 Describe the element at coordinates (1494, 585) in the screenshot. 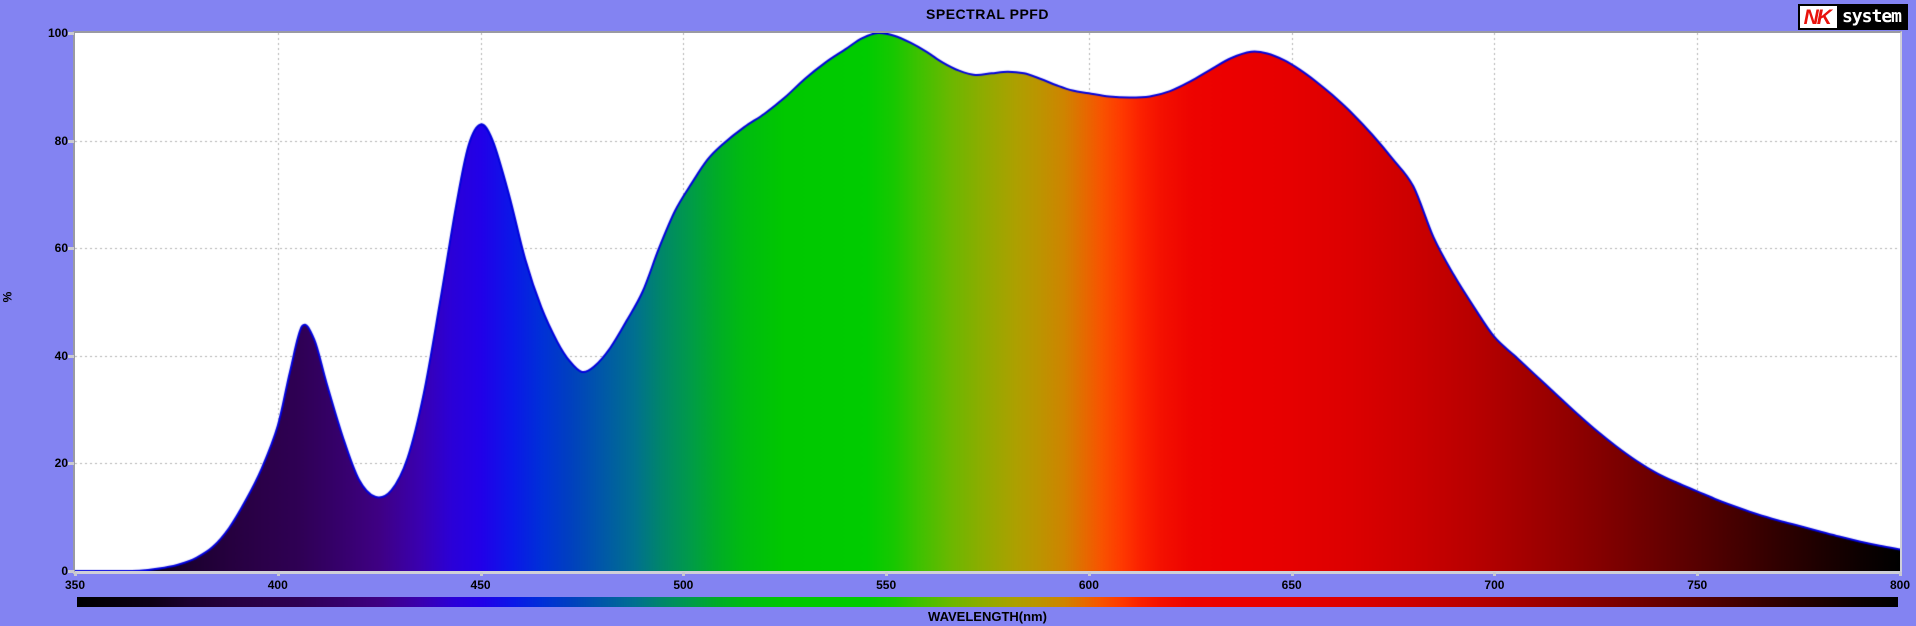

I see `x-tick-label: 700` at that location.